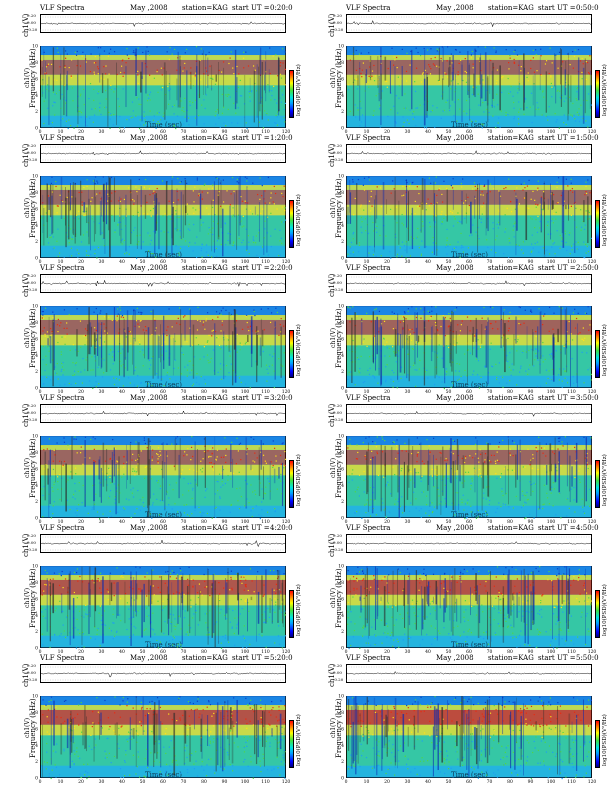 The image size is (612, 792). Describe the element at coordinates (342, 453) in the screenshot. I see `frequency-tick-label: 8` at that location.